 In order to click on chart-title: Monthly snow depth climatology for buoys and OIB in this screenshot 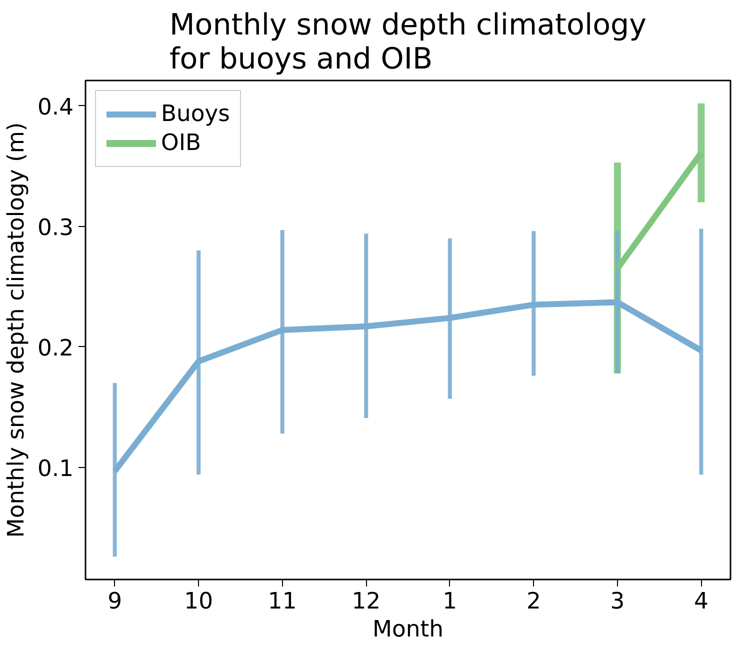, I will do `click(408, 42)`.